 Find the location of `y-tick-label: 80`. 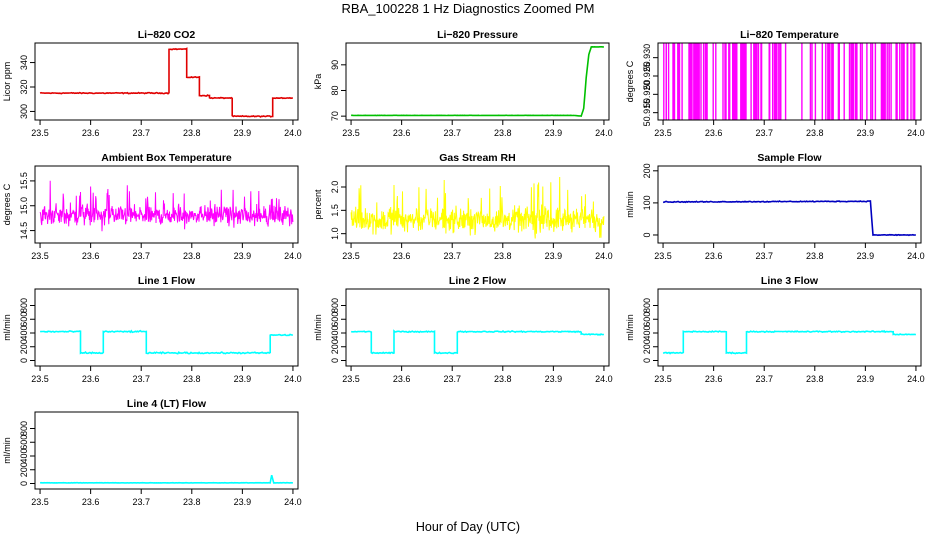

y-tick-label: 80 is located at coordinates (335, 90).